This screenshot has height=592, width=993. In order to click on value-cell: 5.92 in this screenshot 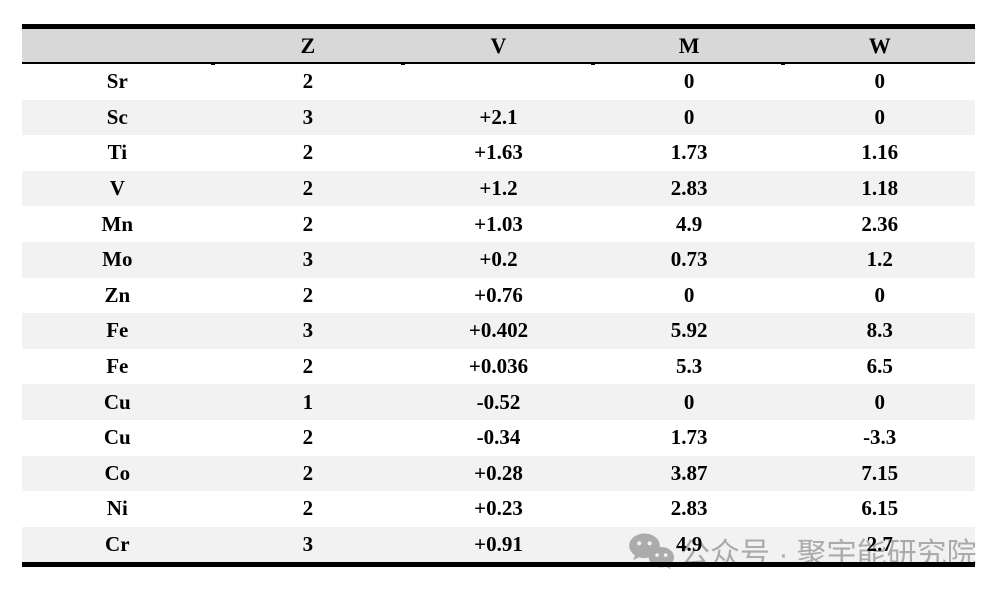, I will do `click(689, 331)`.